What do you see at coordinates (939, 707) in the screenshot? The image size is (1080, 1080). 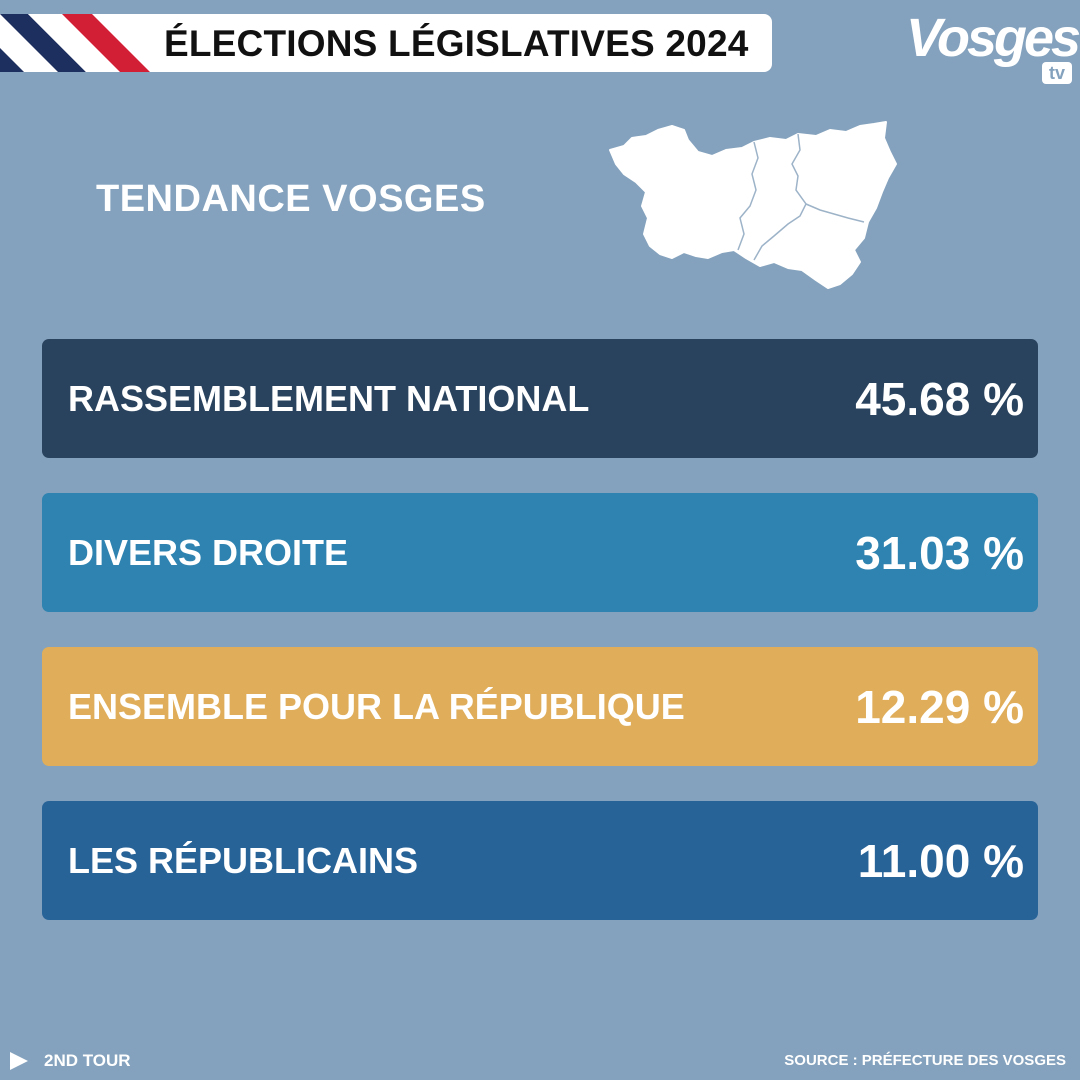 I see `party-percentage: 12.29 %` at bounding box center [939, 707].